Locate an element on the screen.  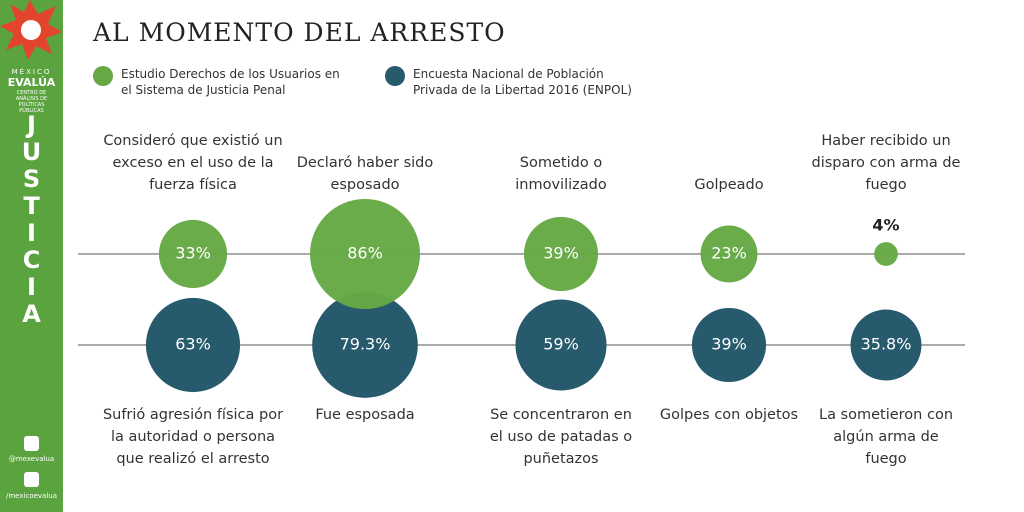
brand-sub: CENTRO DE ANÁLISIS DE POLÍTICAS PÚBLICAS is located at coordinates (31, 102).